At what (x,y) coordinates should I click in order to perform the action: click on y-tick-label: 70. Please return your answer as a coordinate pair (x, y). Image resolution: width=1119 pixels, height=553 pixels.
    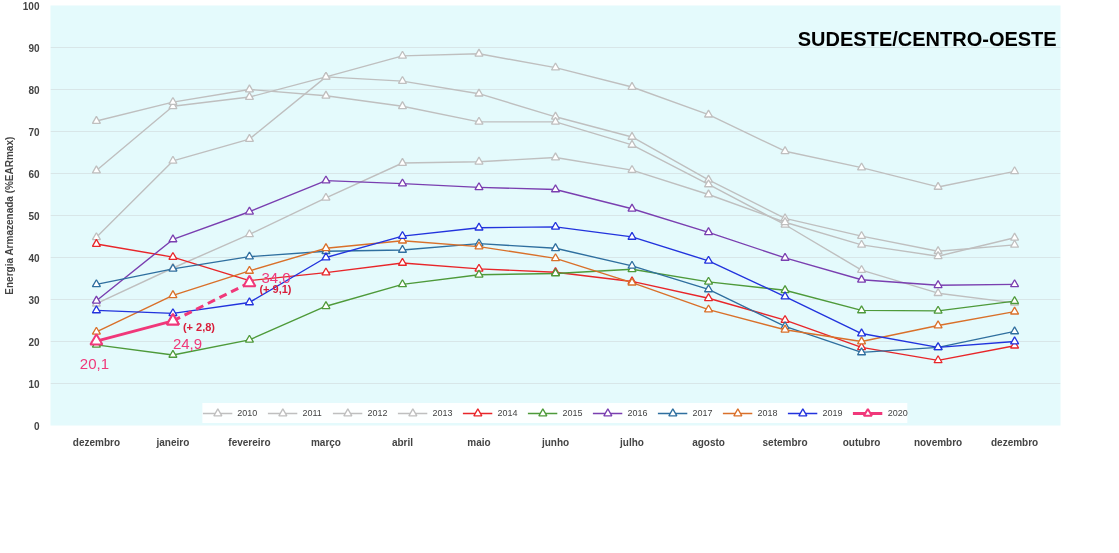
    Looking at the image, I should click on (34, 132).